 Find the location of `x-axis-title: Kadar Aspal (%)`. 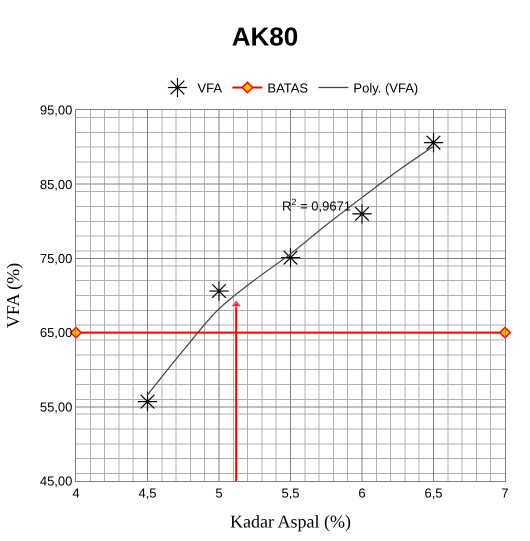

x-axis-title: Kadar Aspal (%) is located at coordinates (290, 522).